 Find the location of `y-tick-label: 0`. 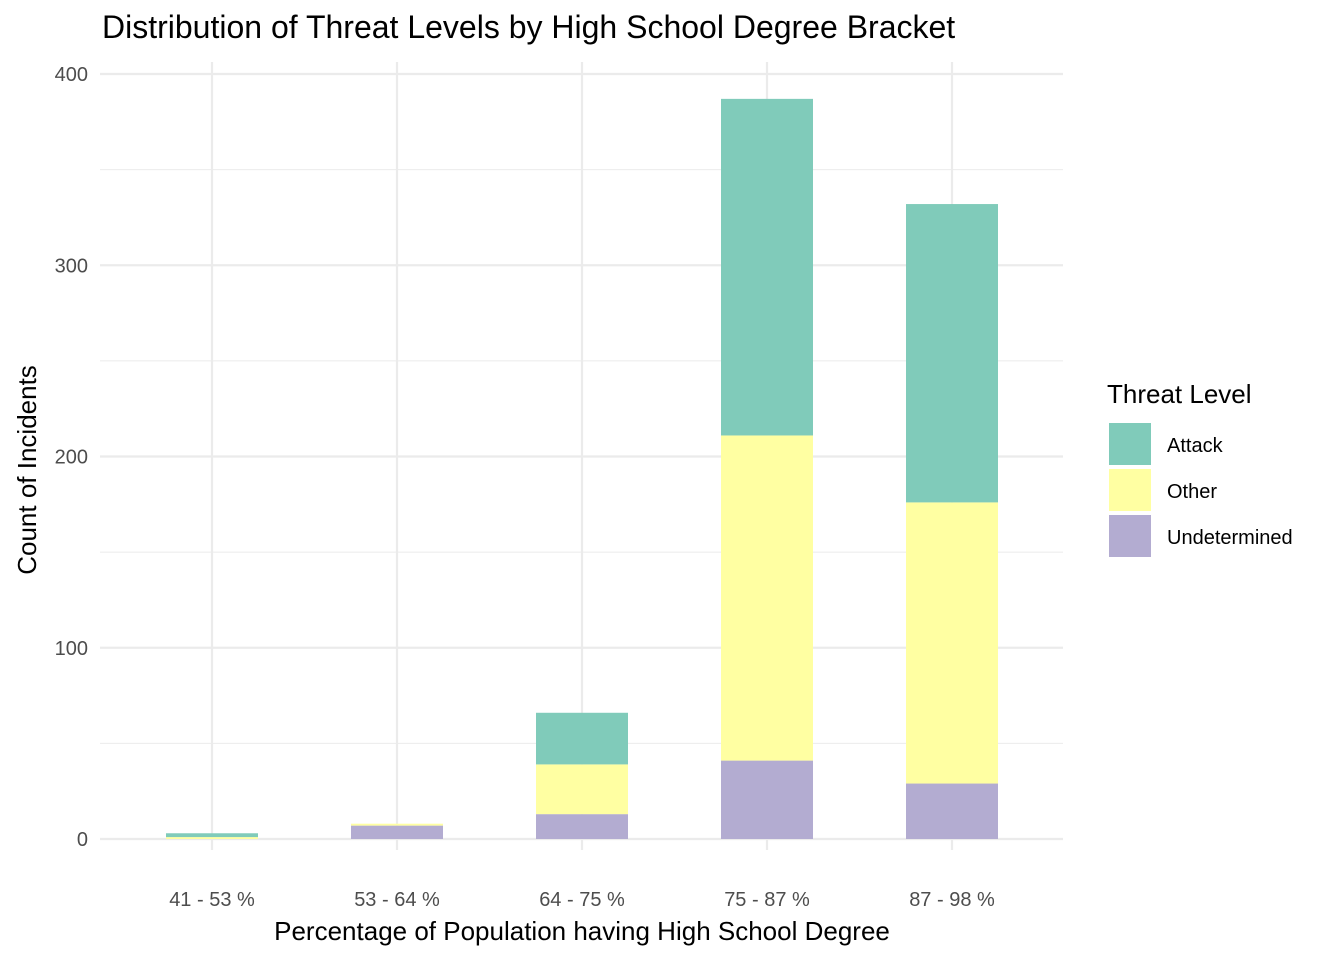

y-tick-label: 0 is located at coordinates (82, 840).